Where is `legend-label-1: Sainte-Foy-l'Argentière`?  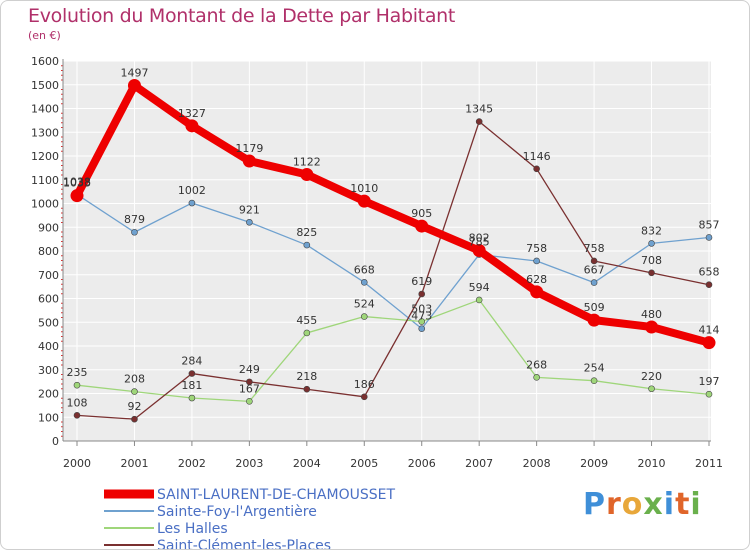
legend-label-1: Sainte-Foy-l'Argentière is located at coordinates (237, 512).